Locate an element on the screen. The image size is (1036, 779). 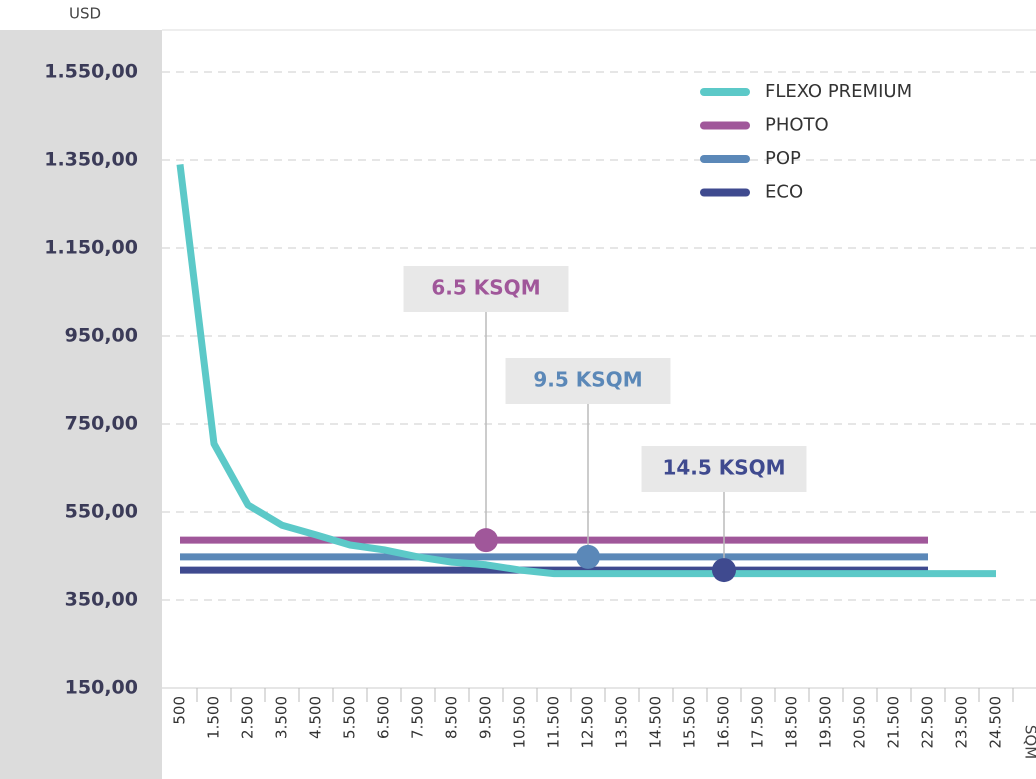
legend-label: FLEXO PREMIUM is located at coordinates (838, 91).